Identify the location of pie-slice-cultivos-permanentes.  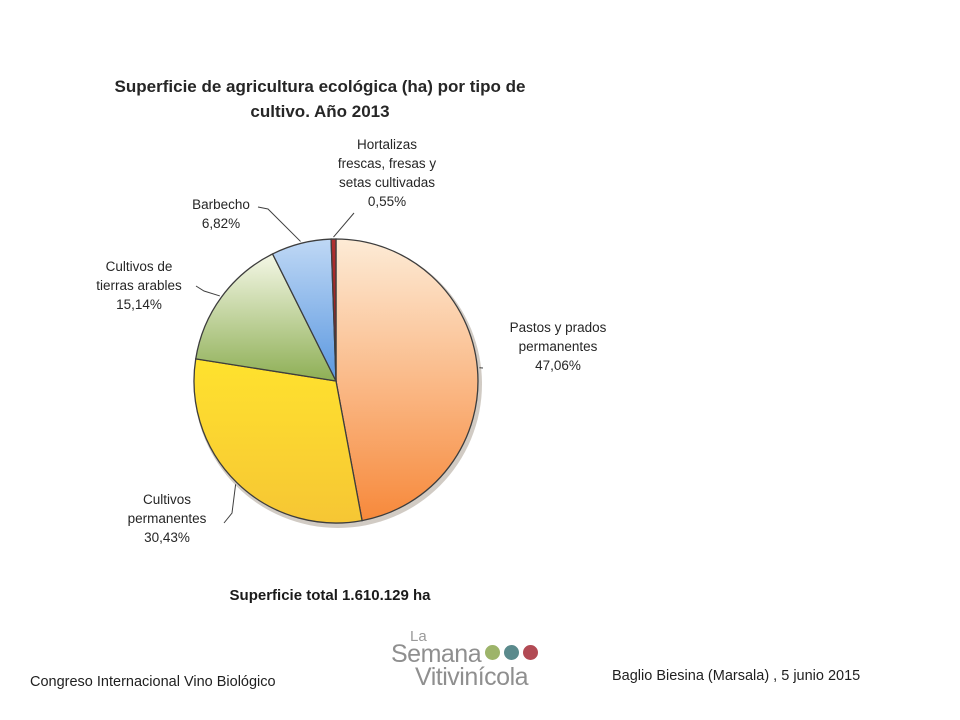
(278, 441).